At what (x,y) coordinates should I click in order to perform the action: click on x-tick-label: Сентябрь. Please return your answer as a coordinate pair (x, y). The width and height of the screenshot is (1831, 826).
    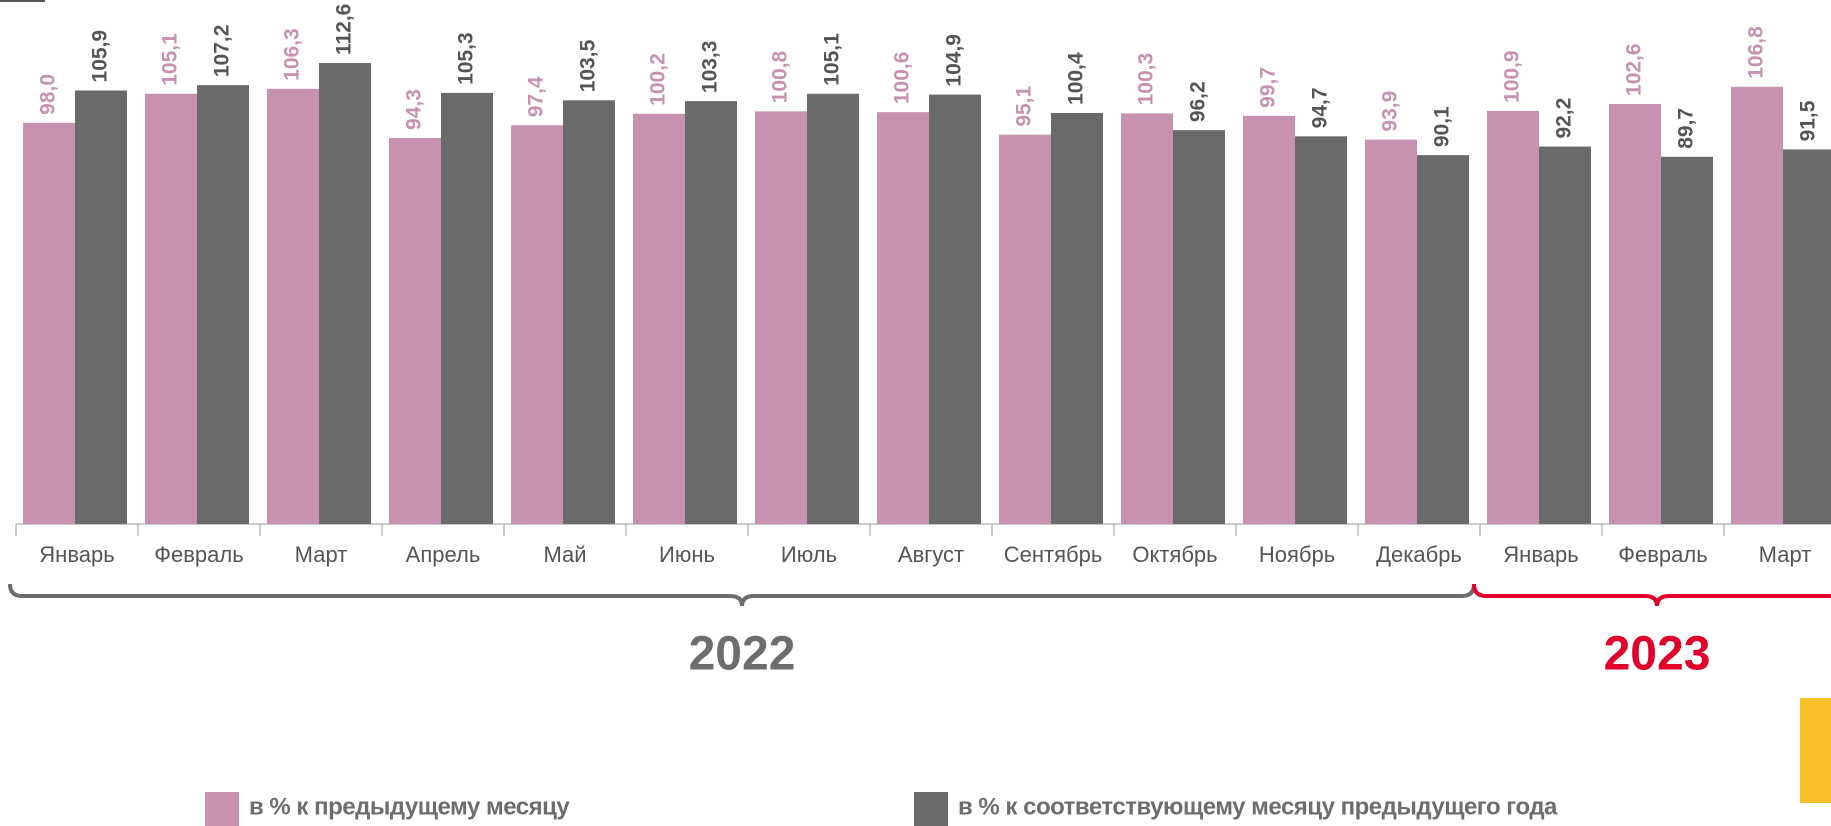
    Looking at the image, I should click on (1053, 554).